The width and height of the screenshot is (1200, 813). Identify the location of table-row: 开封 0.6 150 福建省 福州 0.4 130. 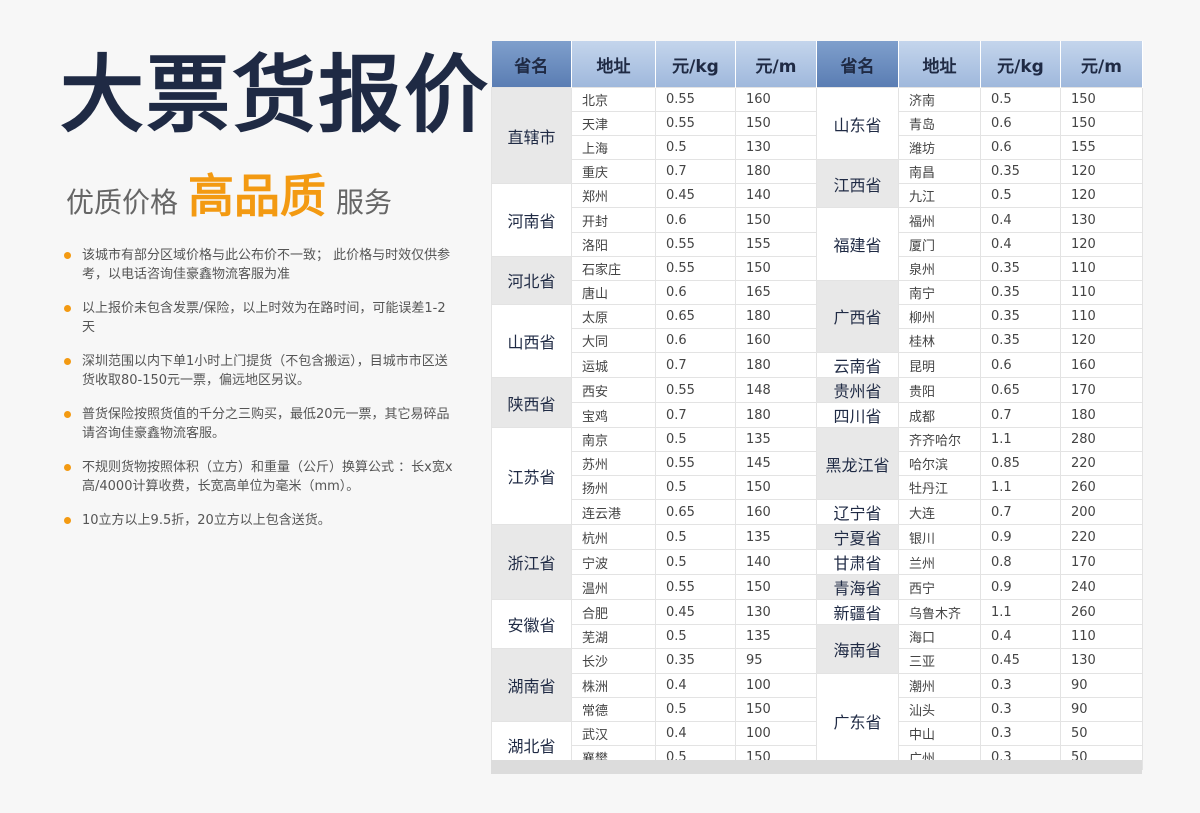
(817, 244).